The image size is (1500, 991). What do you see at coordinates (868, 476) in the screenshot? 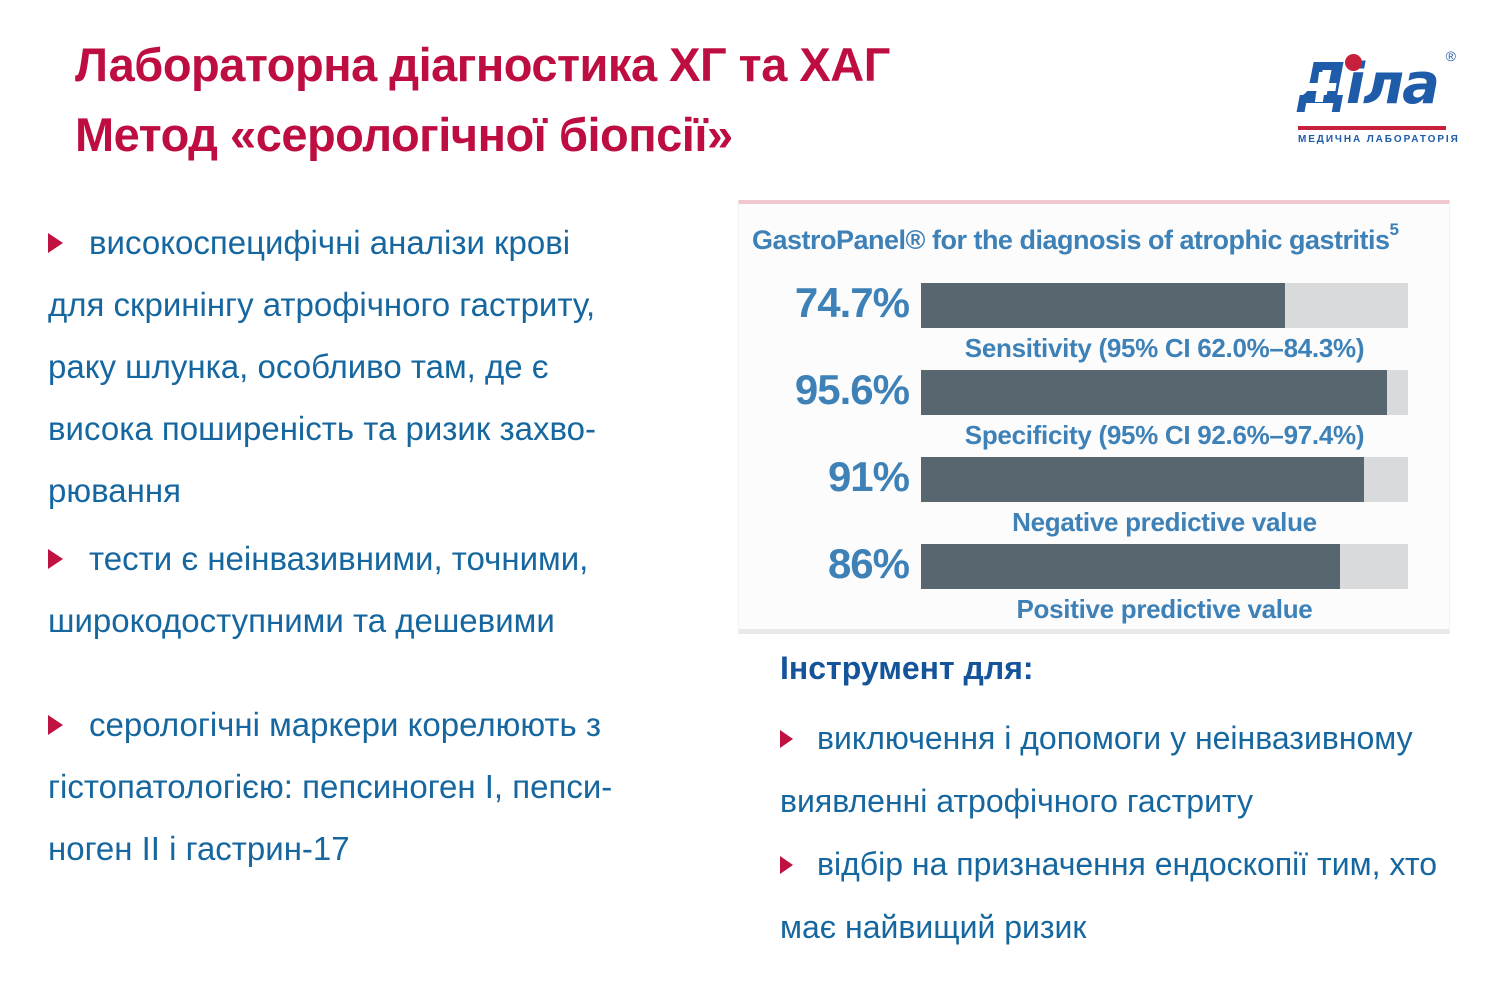
I see `bar-value-label: 91%` at bounding box center [868, 476].